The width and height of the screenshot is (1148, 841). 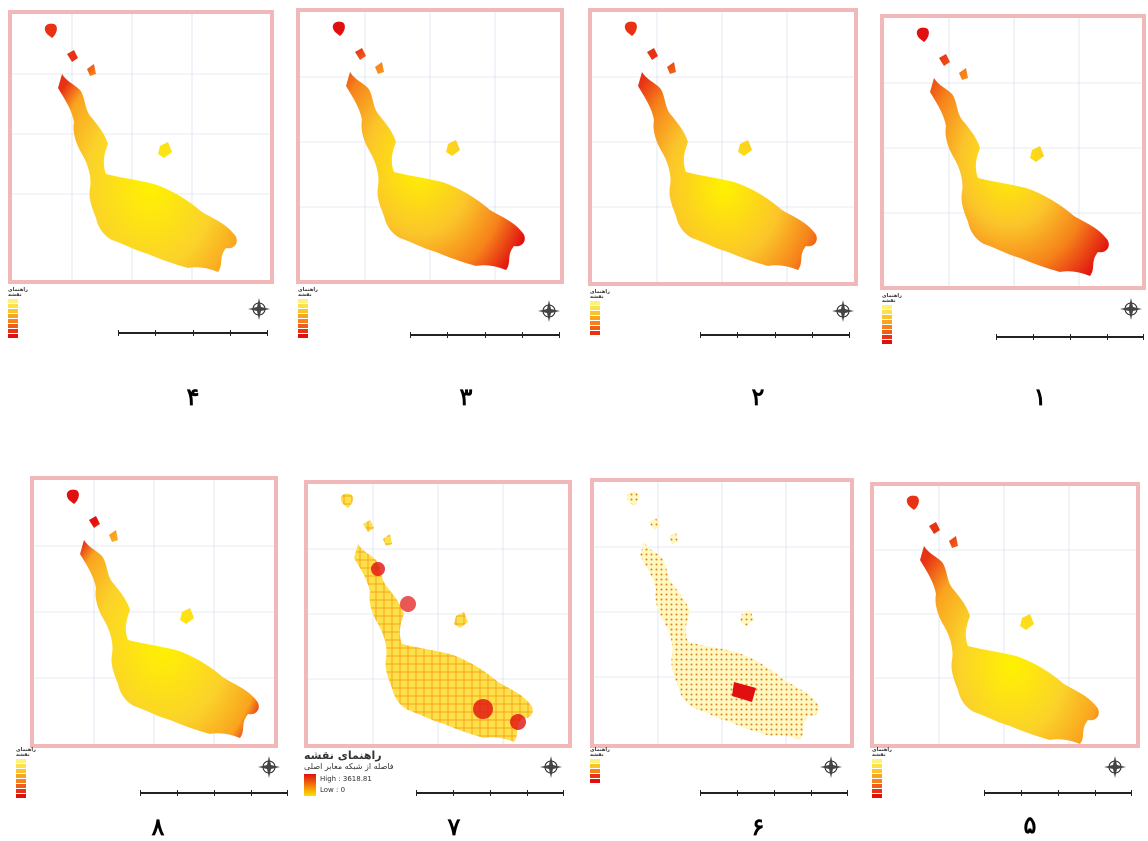 What do you see at coordinates (193, 396) in the screenshot?
I see `panel-number: ۴` at bounding box center [193, 396].